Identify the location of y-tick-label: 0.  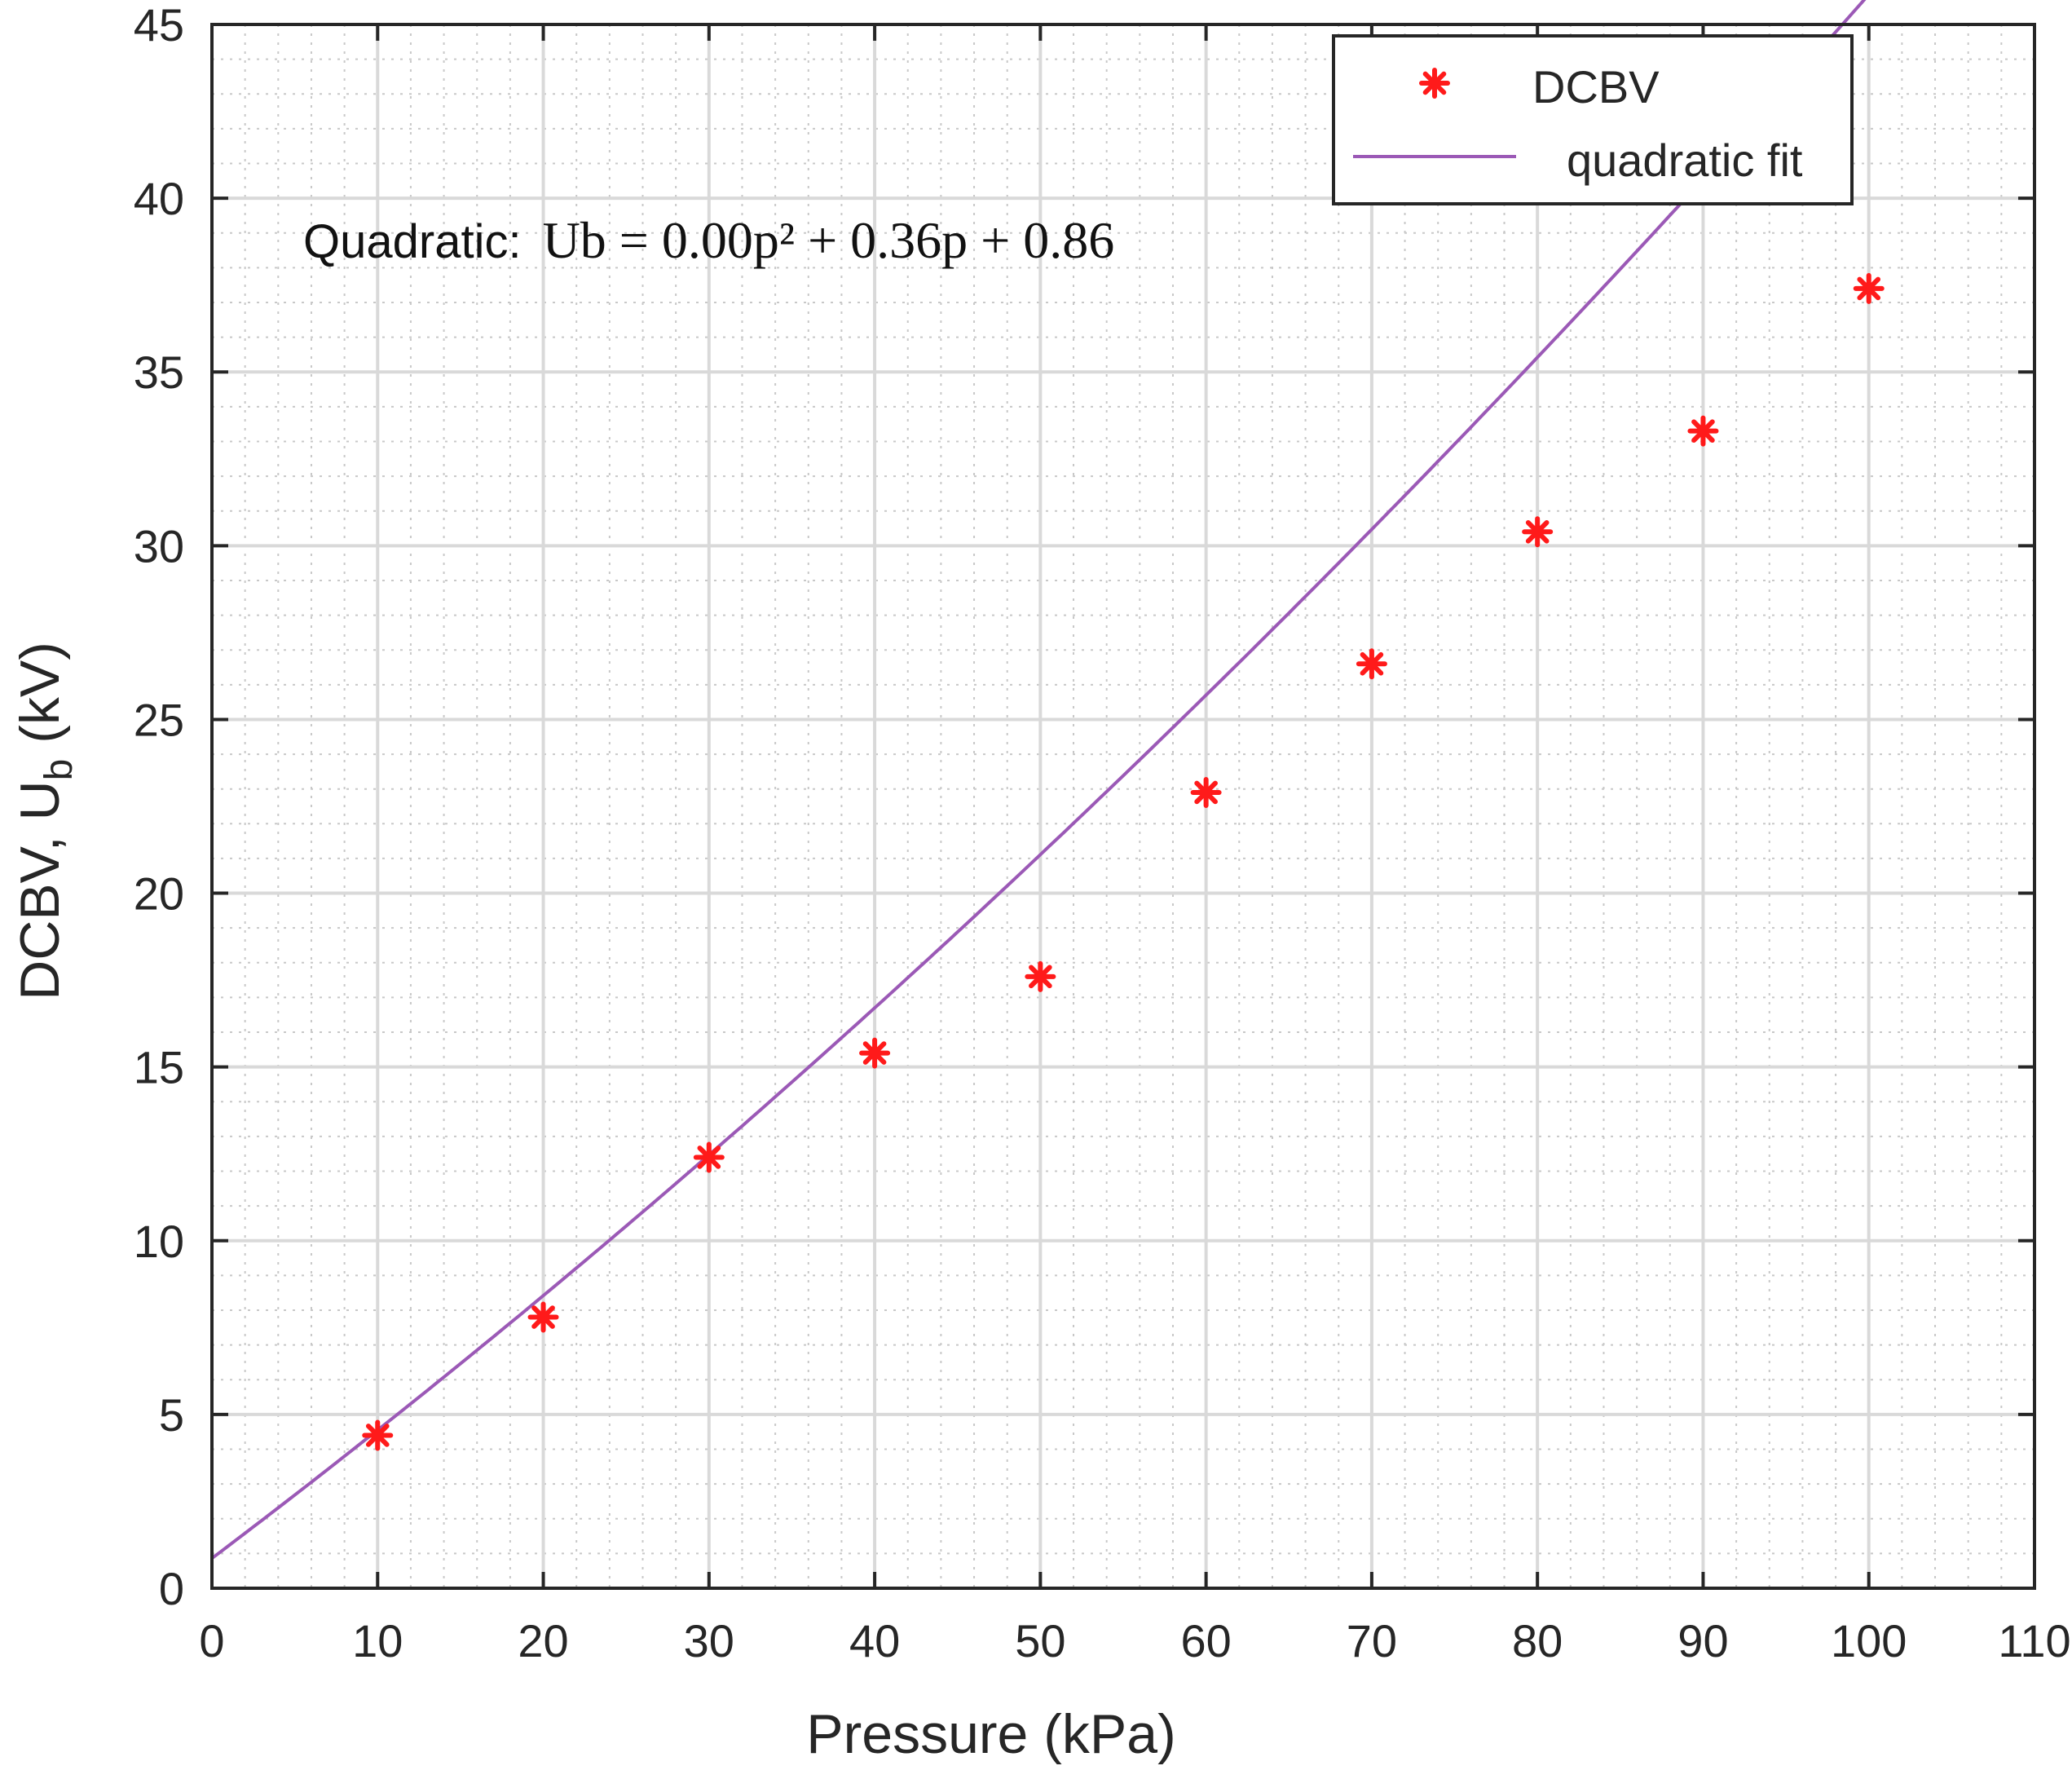
(171, 1588).